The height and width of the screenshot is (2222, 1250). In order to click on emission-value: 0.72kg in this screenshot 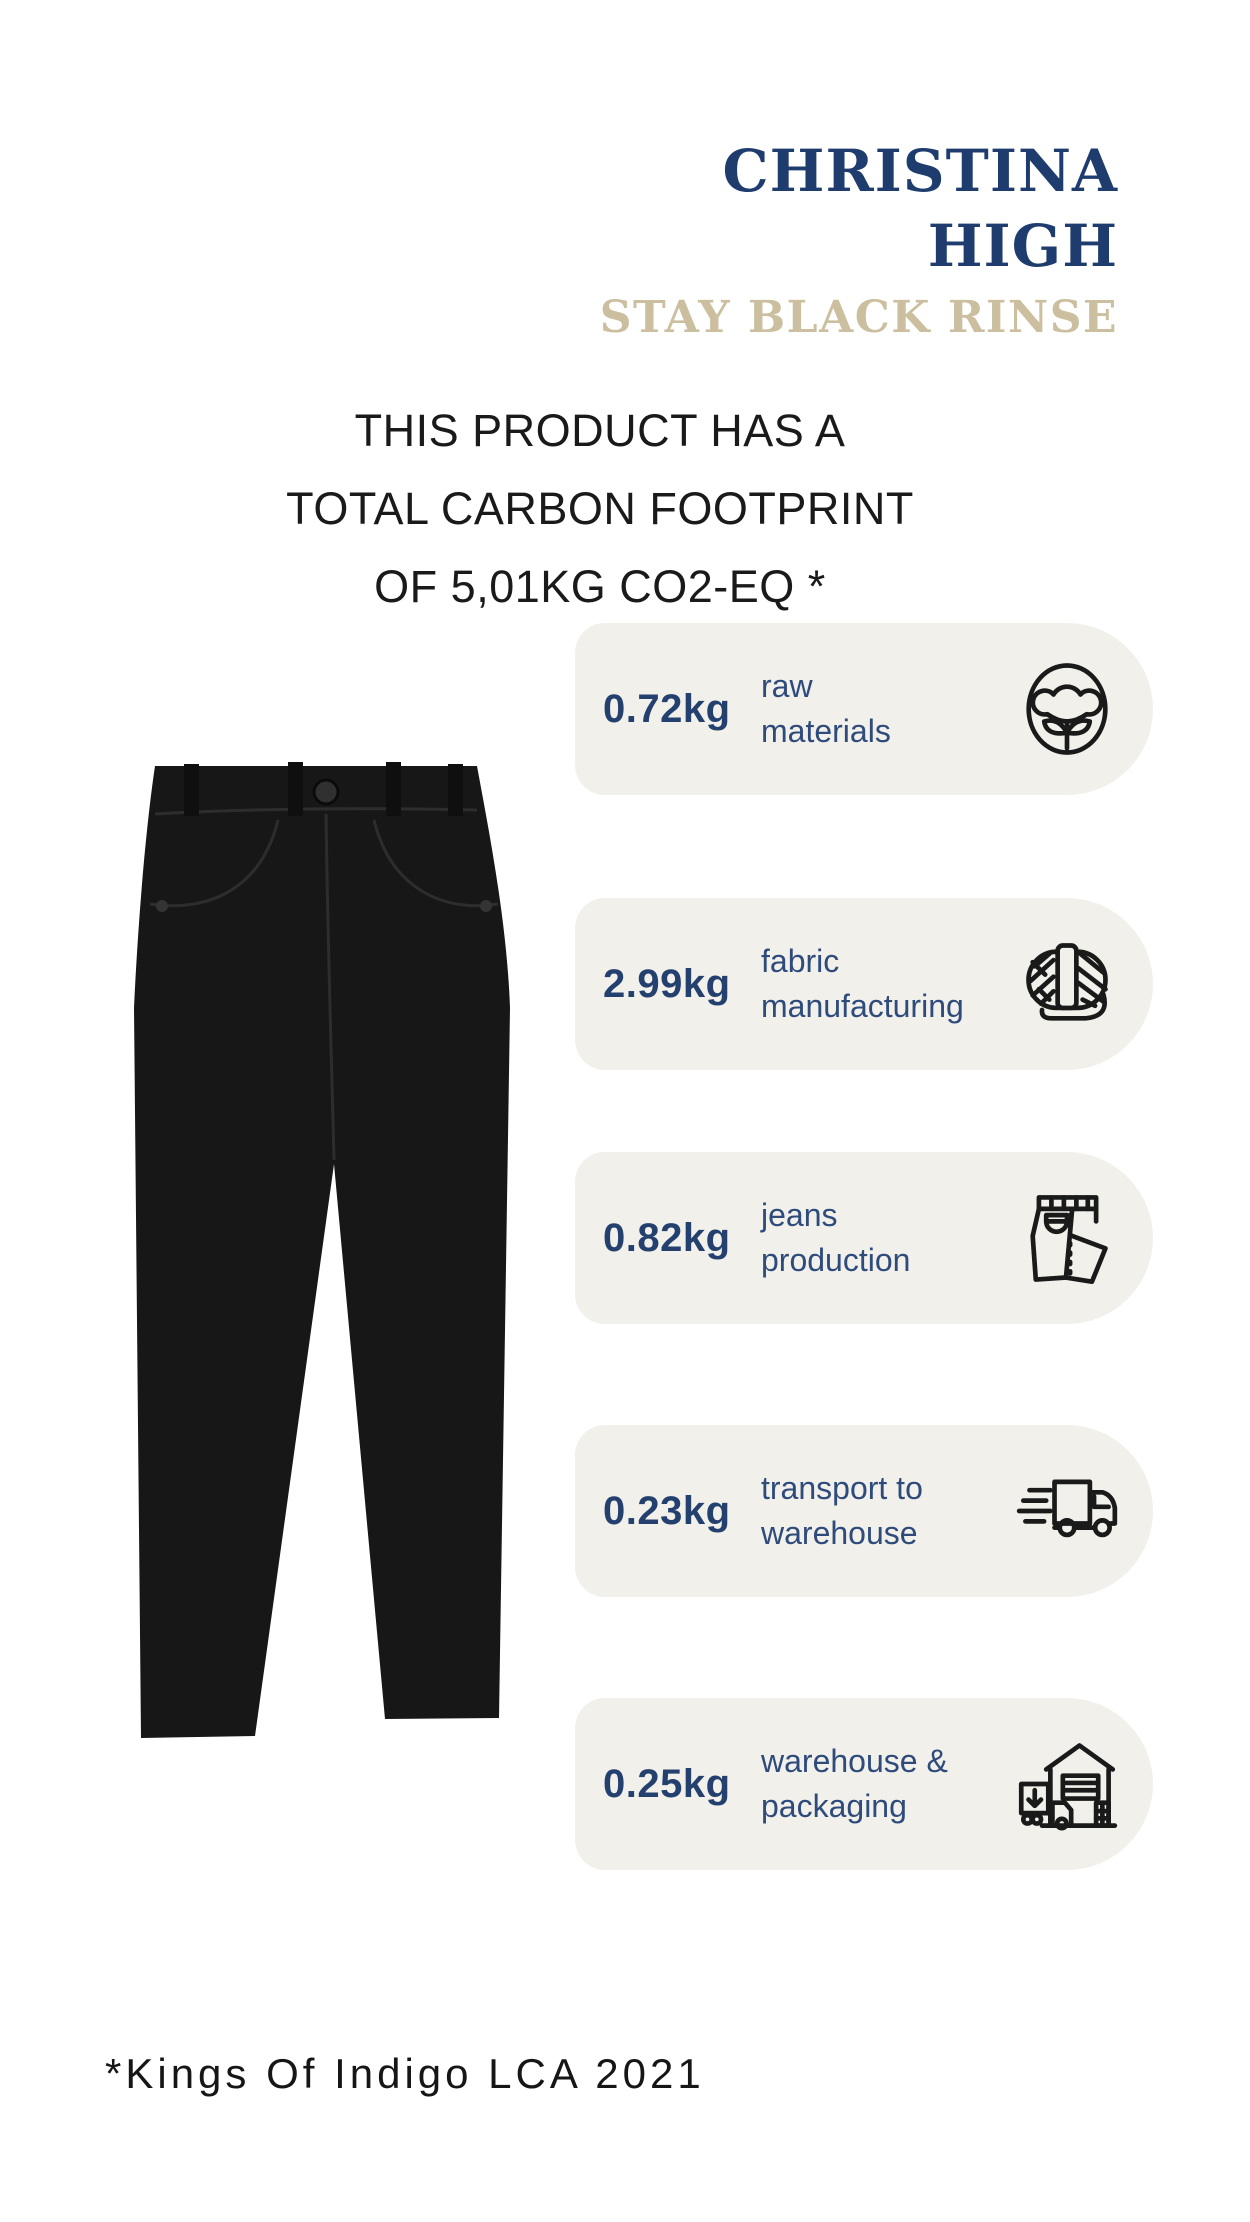, I will do `click(667, 708)`.